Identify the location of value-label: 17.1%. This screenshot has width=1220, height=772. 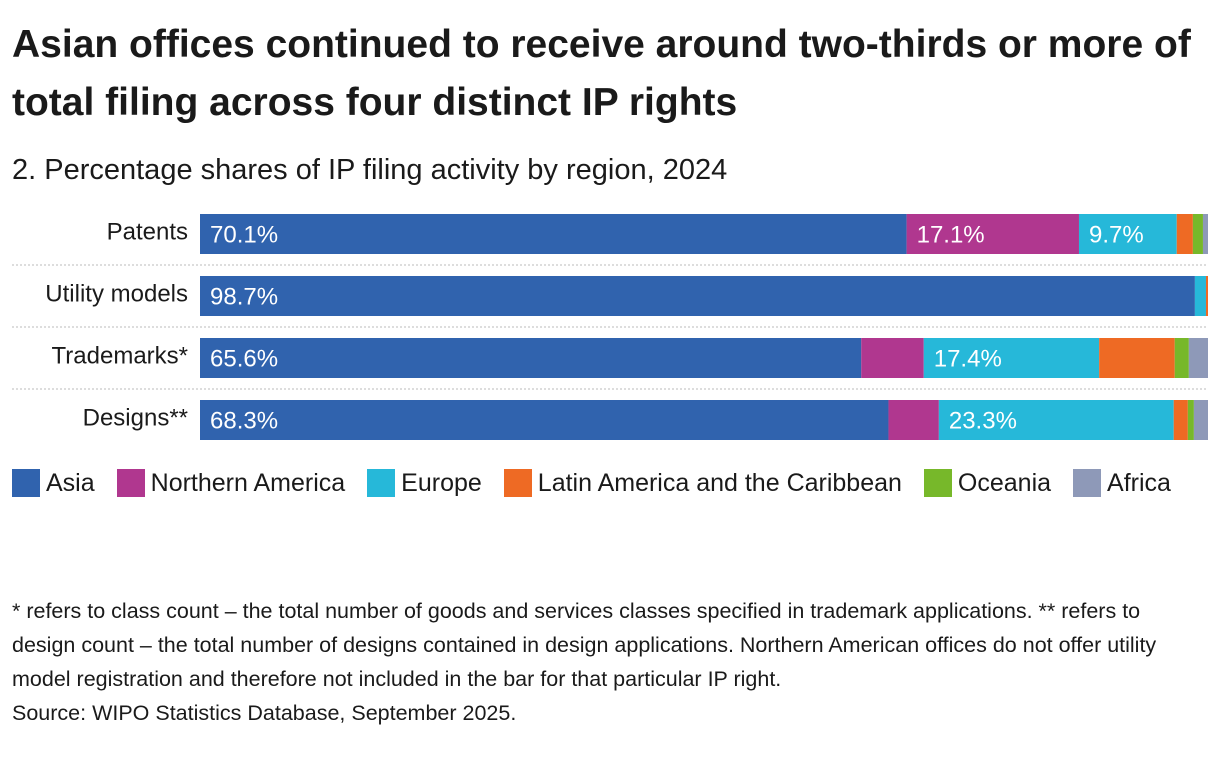
(951, 234).